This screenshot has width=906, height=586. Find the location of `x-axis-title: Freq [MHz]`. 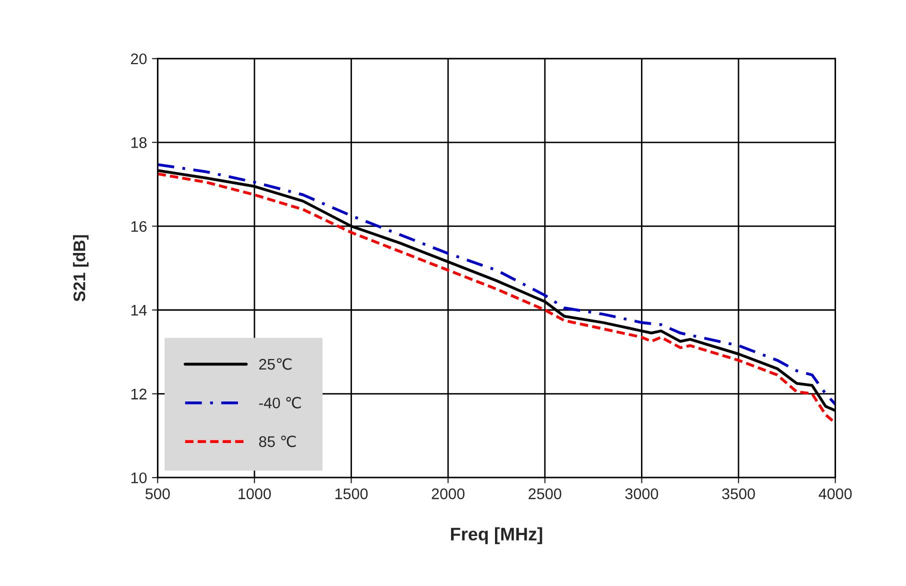

x-axis-title: Freq [MHz] is located at coordinates (496, 535).